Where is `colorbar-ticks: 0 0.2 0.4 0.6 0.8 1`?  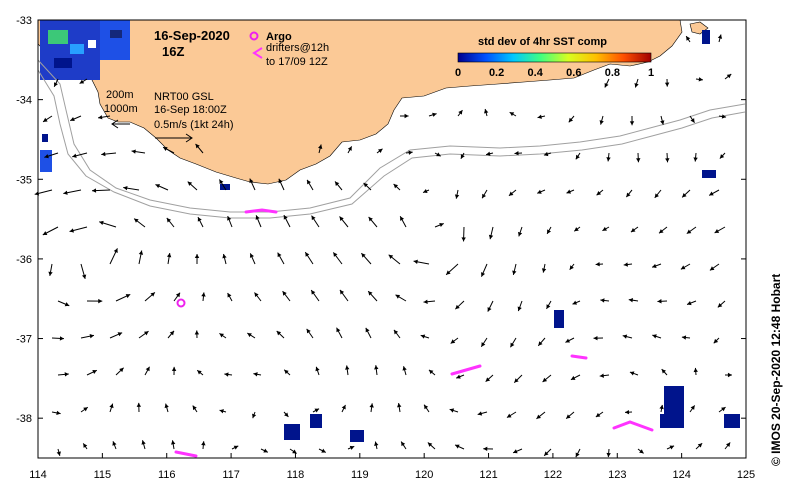 colorbar-ticks: 0 0.2 0.4 0.6 0.8 1 is located at coordinates (554, 73).